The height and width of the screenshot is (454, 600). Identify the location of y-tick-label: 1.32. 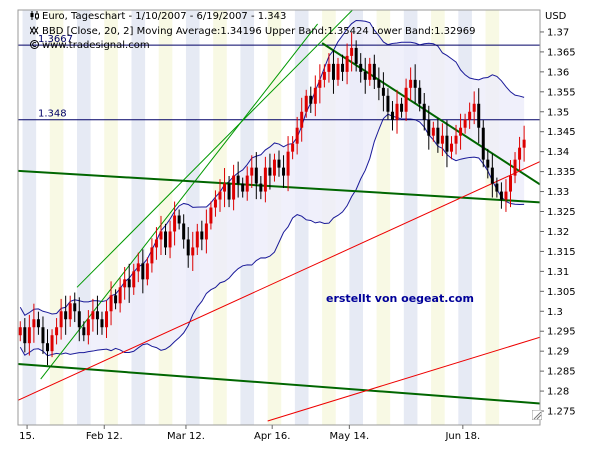
(558, 232).